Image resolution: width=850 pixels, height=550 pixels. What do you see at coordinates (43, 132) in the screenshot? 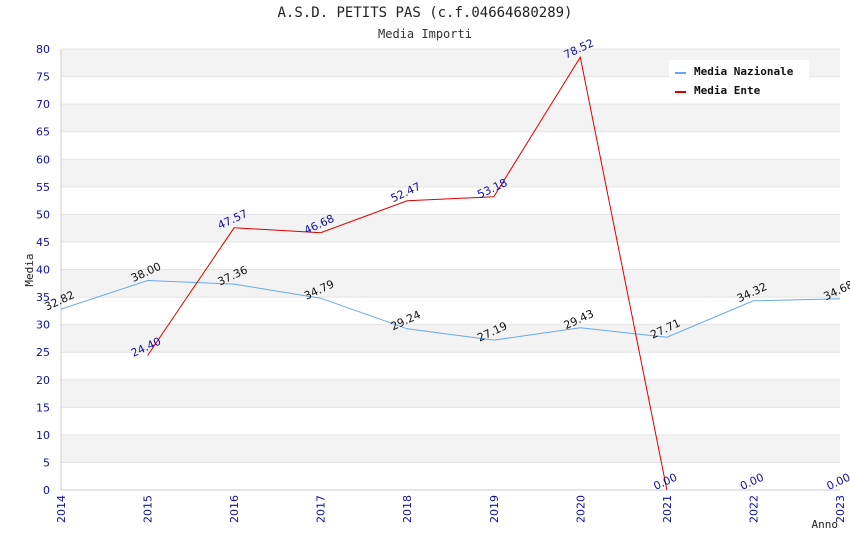
I see `y-tick-label: 65` at bounding box center [43, 132].